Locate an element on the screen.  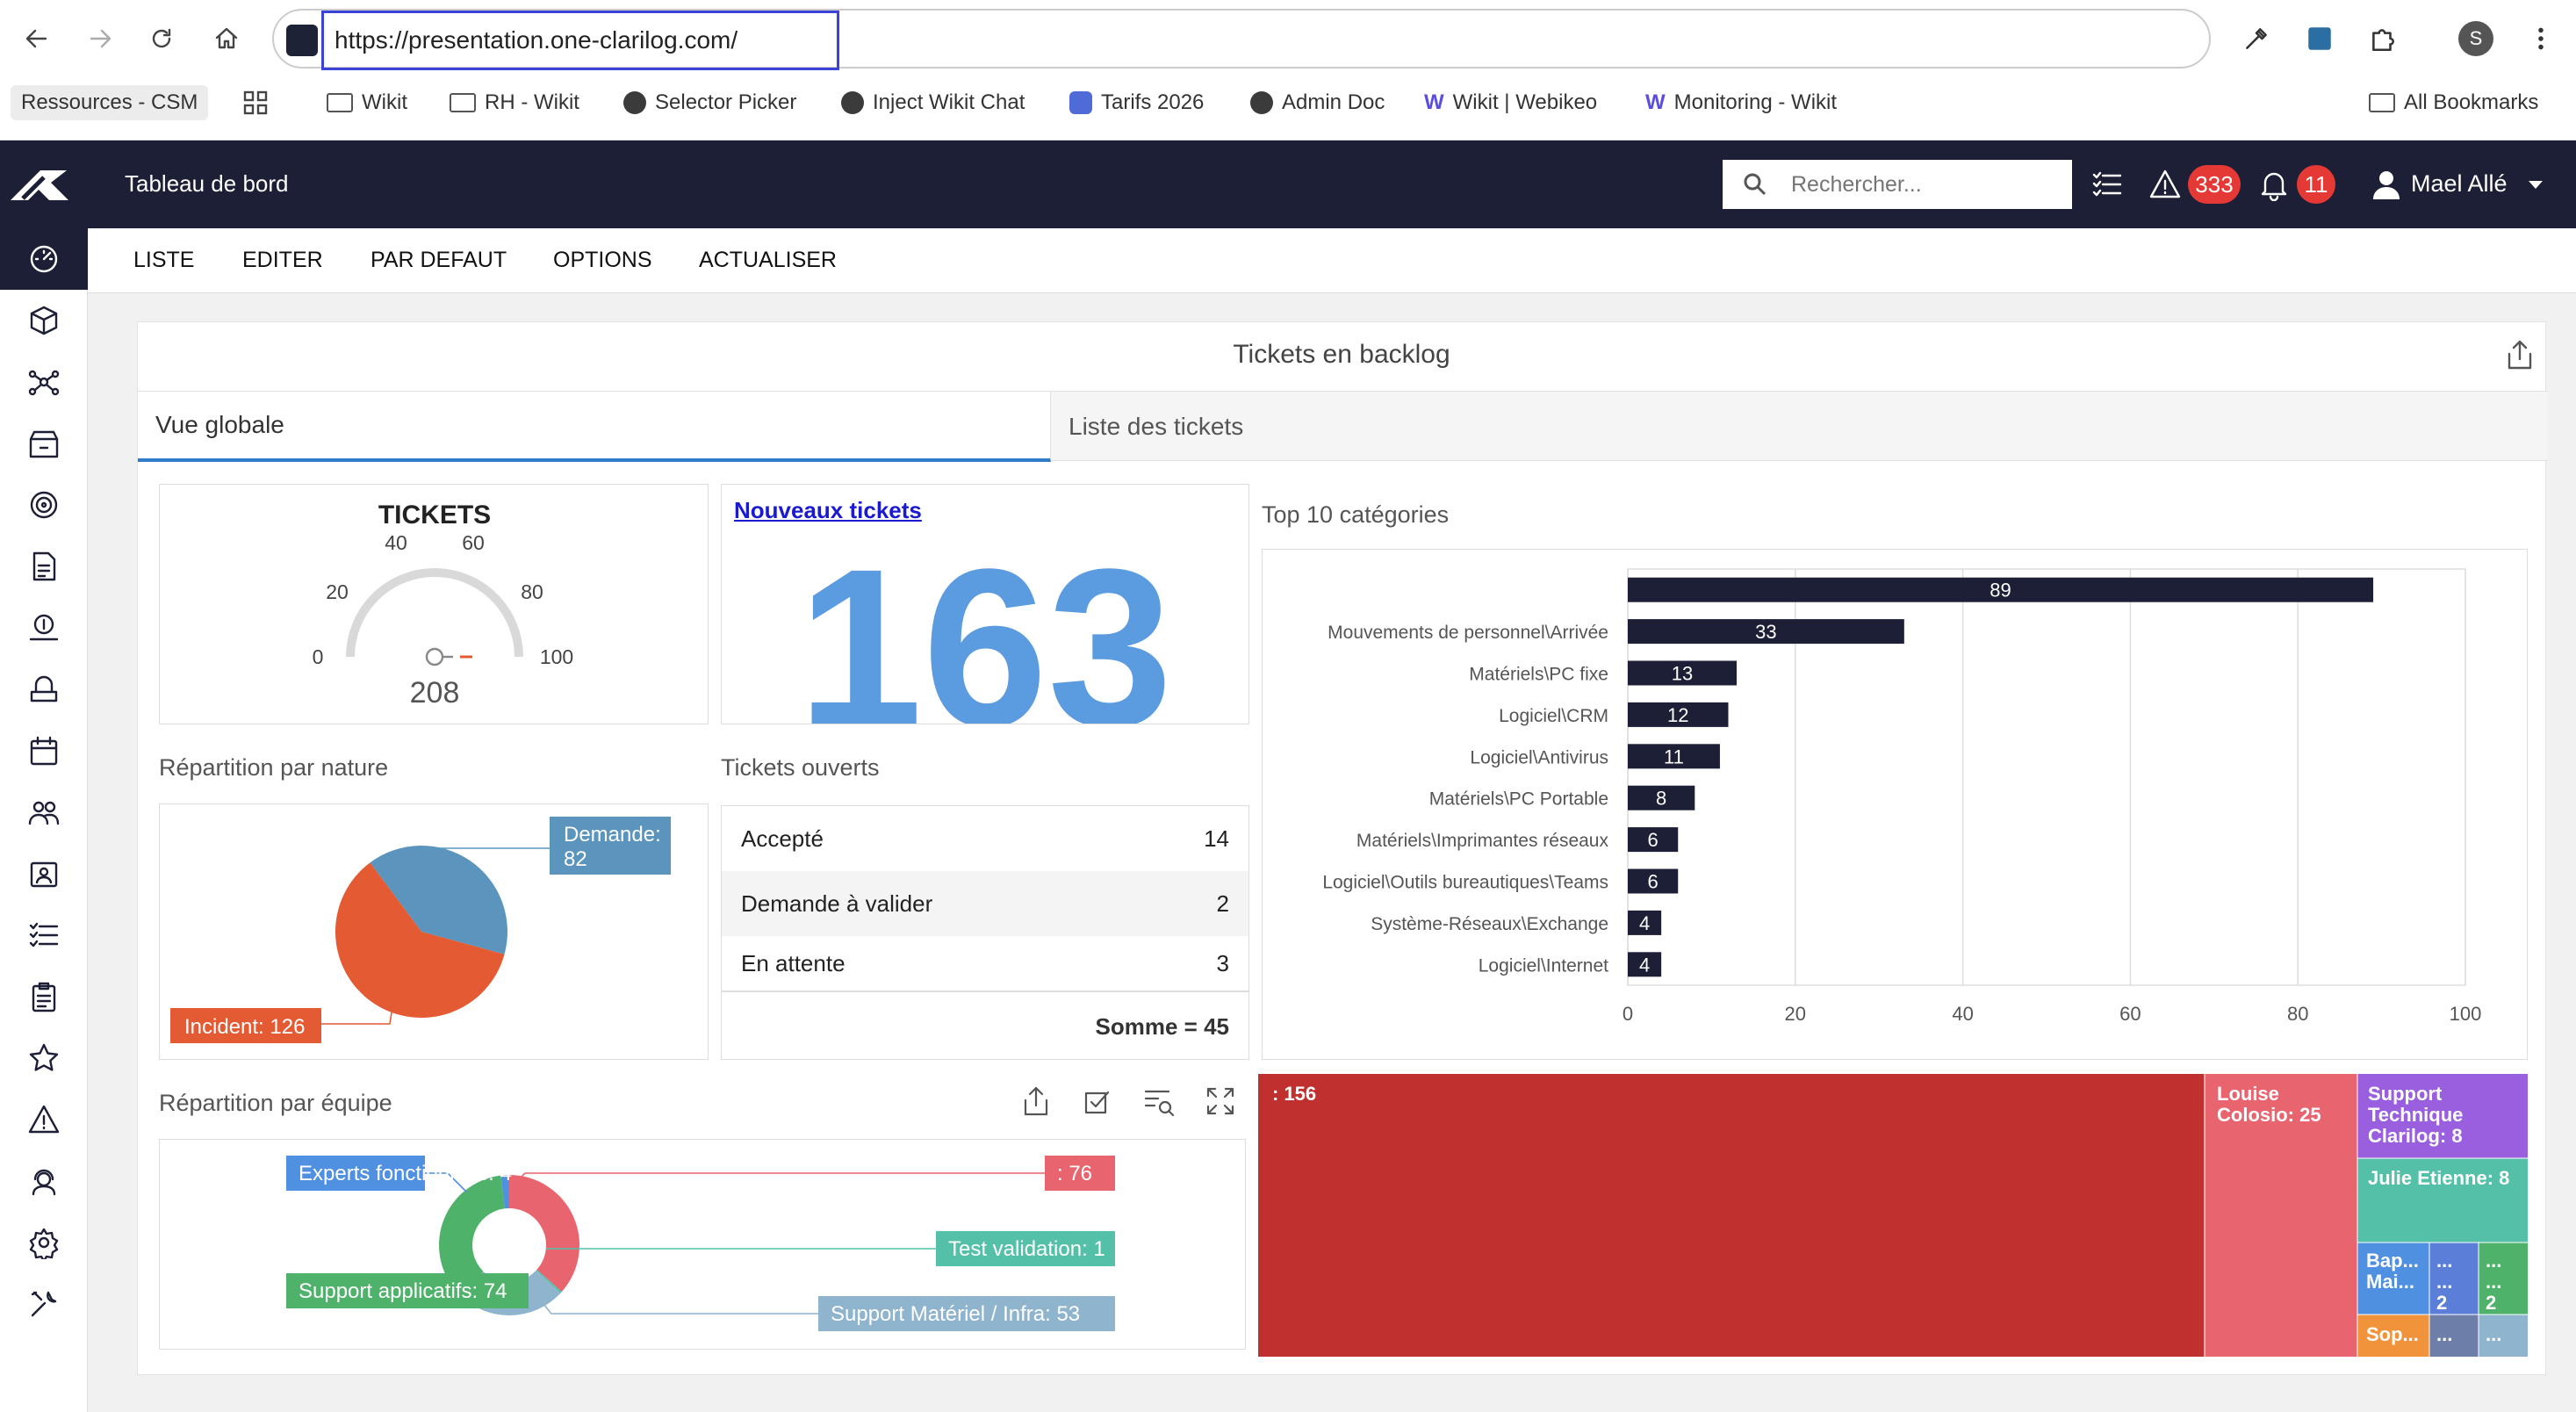
table-row: Accepté 14 is located at coordinates (985, 838).